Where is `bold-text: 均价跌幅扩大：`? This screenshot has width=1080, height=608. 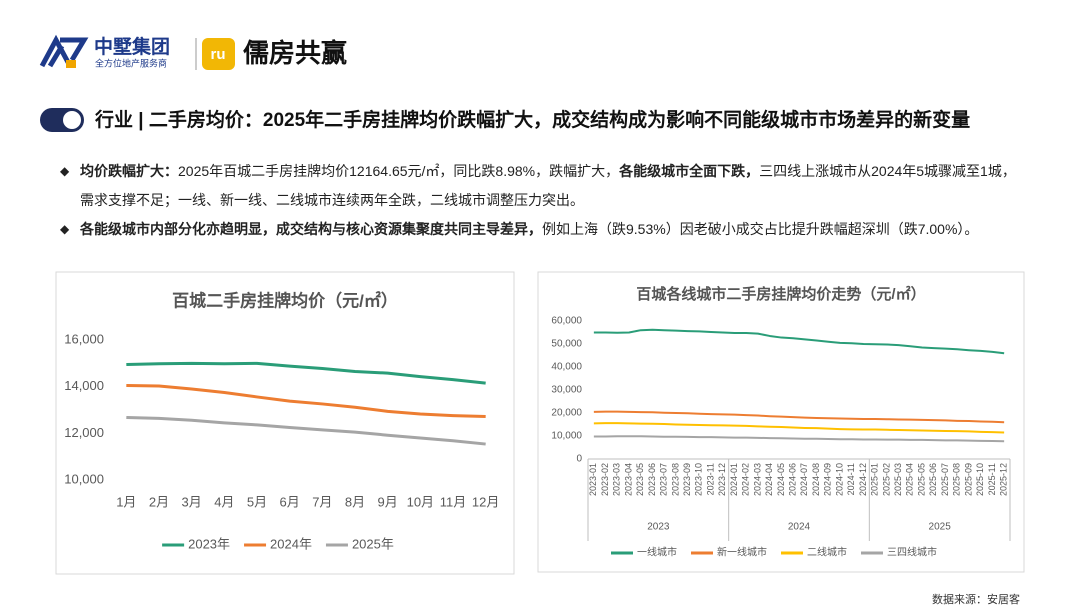
bold-text: 均价跌幅扩大： is located at coordinates (129, 171).